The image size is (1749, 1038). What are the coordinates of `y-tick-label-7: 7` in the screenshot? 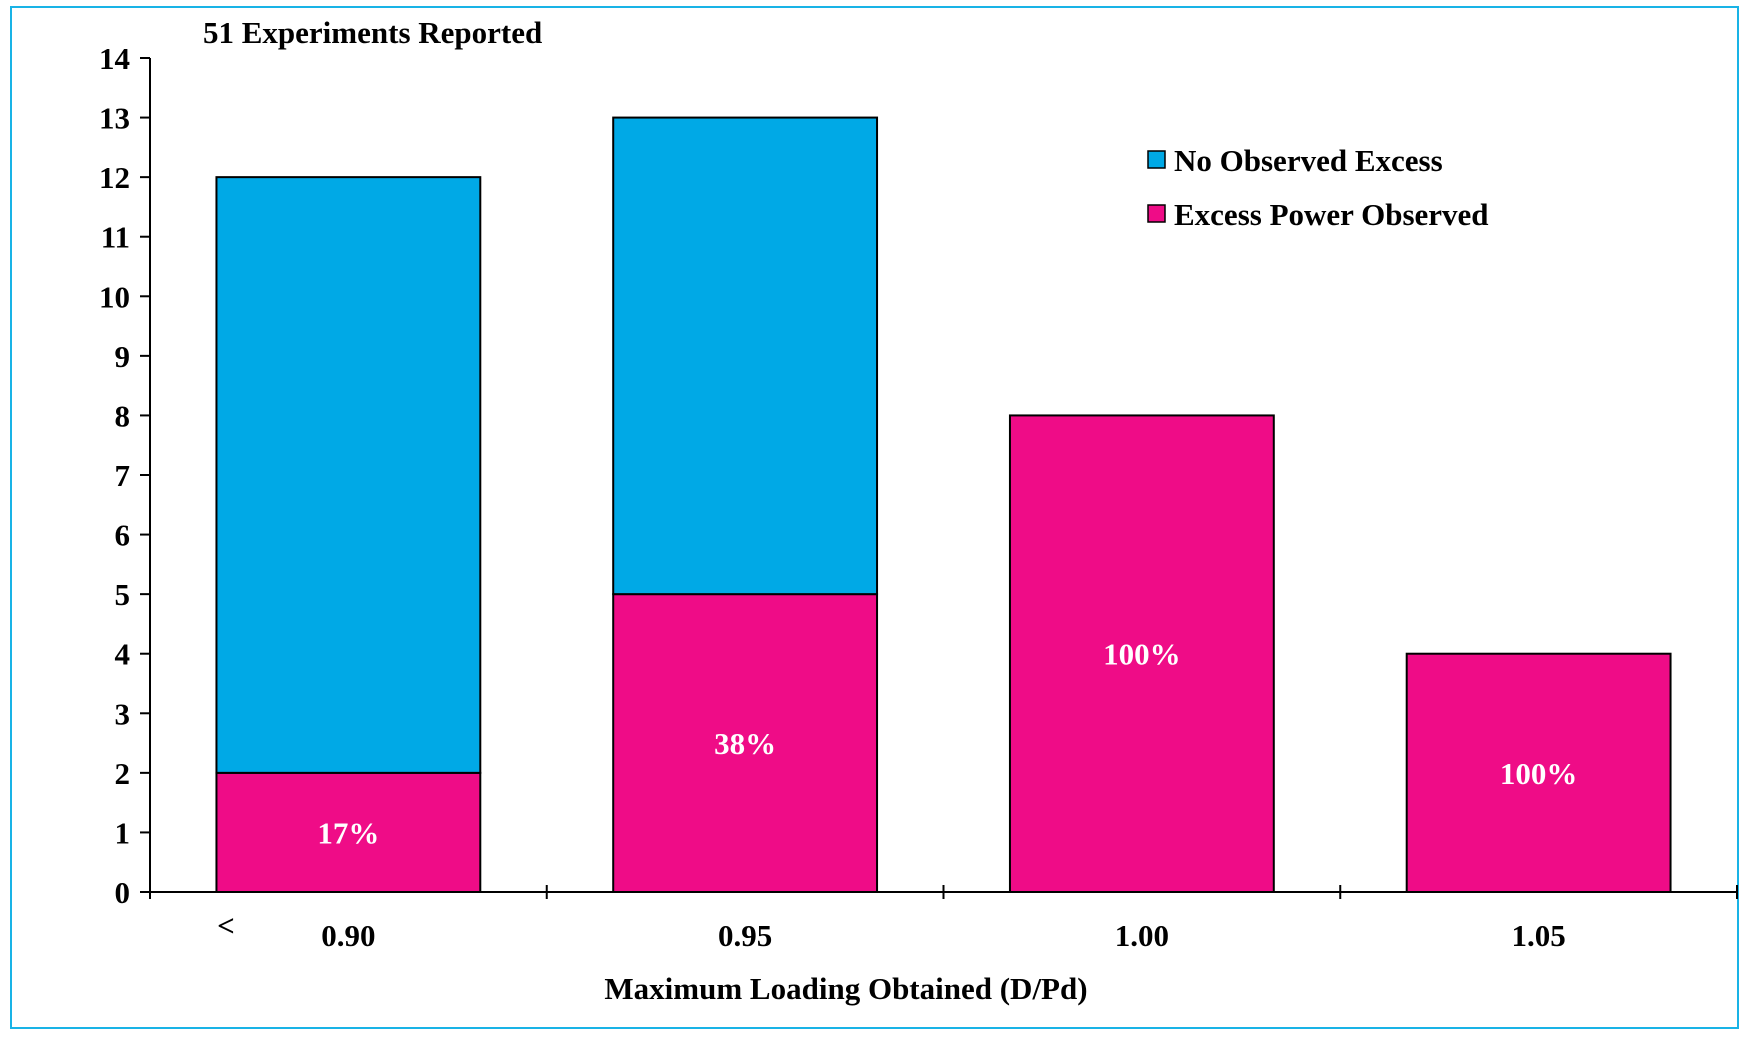 It's located at (123, 475).